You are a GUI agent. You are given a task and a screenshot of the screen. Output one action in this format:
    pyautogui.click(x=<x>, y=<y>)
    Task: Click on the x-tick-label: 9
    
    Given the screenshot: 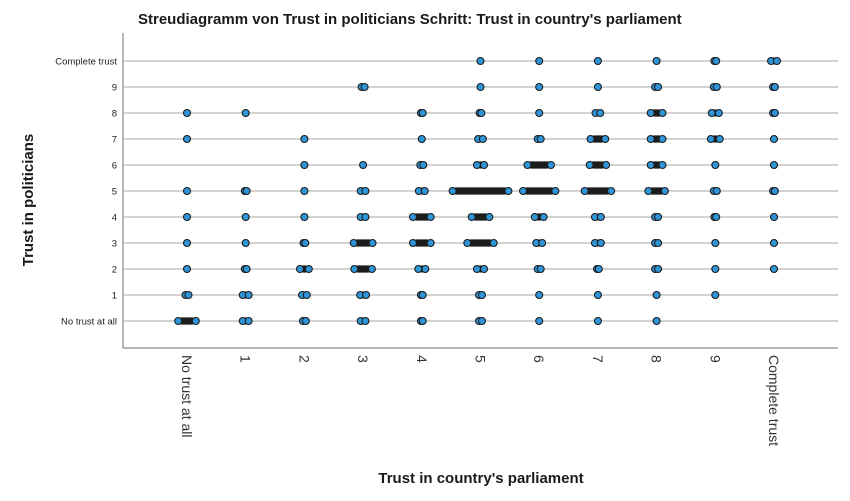 What is the action you would take?
    pyautogui.click(x=715, y=359)
    